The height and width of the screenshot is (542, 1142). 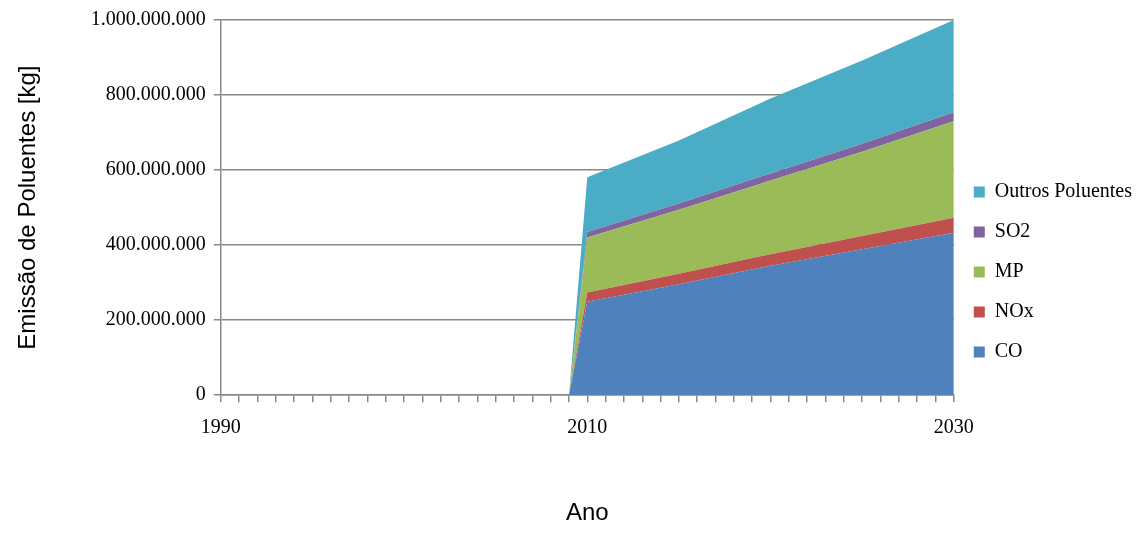 I want to click on y-tick-label: 0, so click(x=200, y=393).